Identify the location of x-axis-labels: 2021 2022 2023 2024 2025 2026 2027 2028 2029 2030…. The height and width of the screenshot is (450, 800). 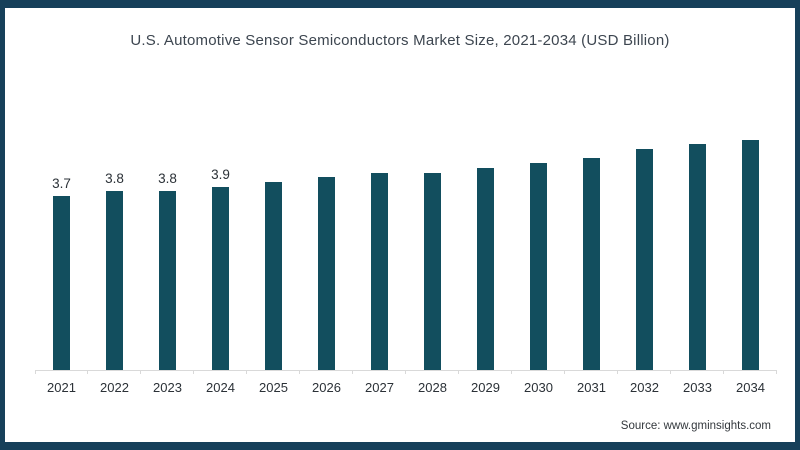
(406, 387).